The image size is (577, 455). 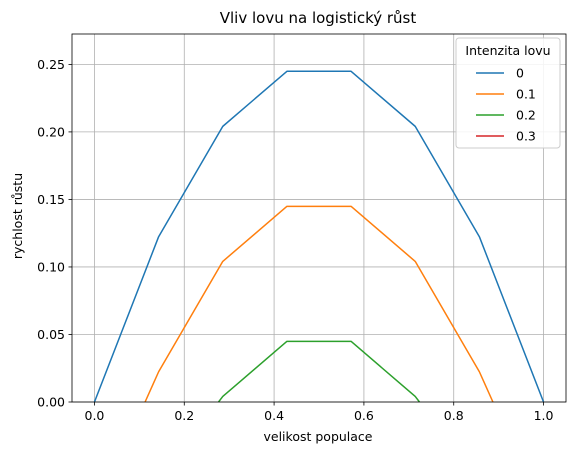 What do you see at coordinates (51, 199) in the screenshot?
I see `y-tick-label: 0.15` at bounding box center [51, 199].